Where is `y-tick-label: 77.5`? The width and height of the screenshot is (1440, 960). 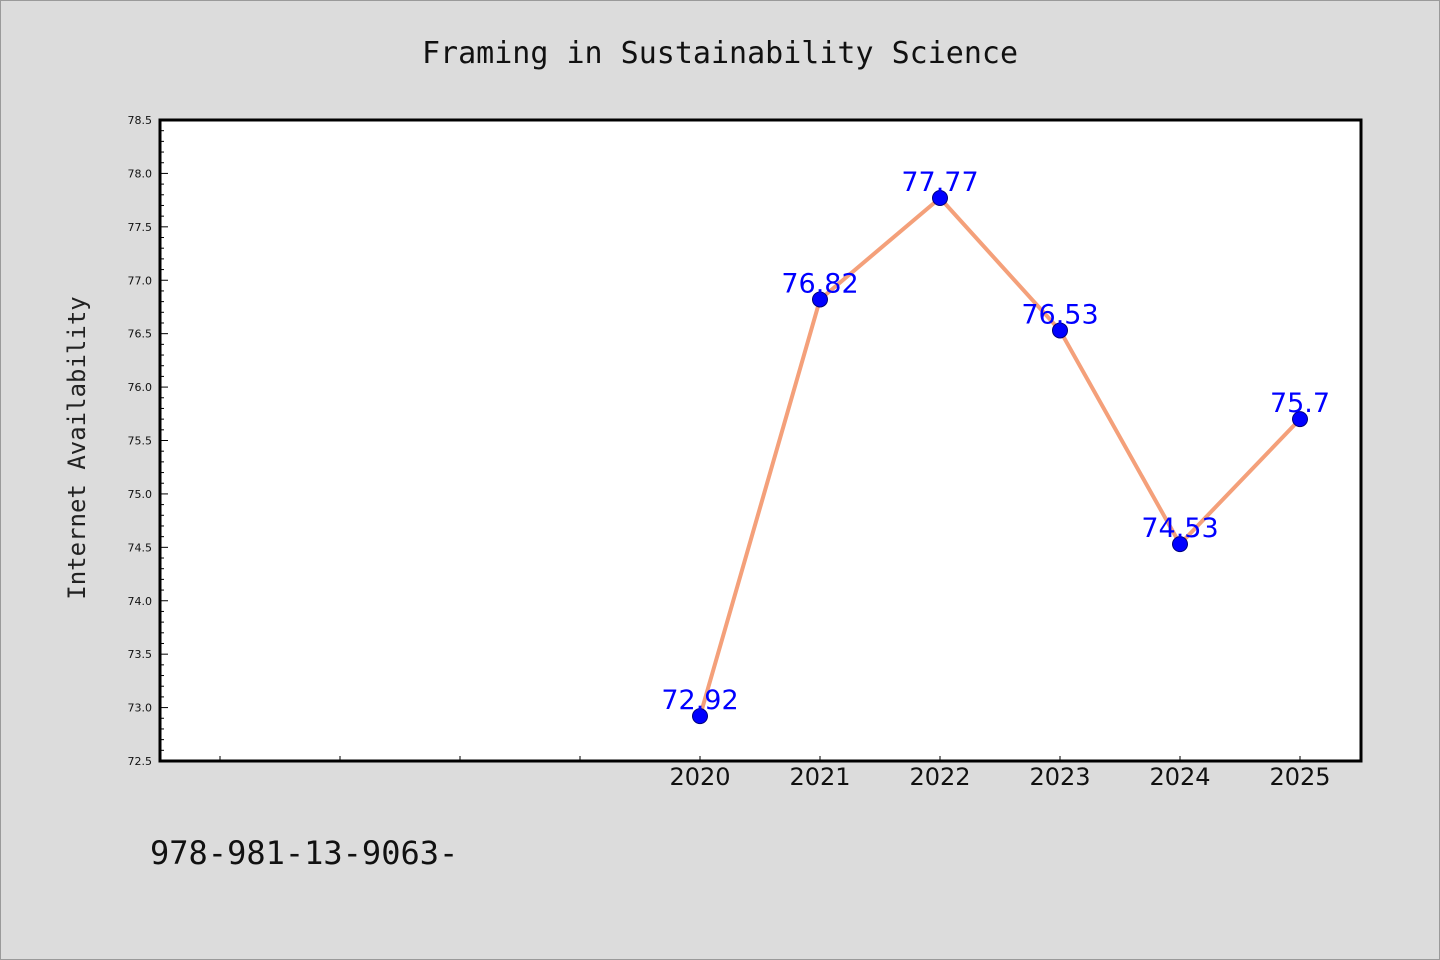 y-tick-label: 77.5 is located at coordinates (140, 227).